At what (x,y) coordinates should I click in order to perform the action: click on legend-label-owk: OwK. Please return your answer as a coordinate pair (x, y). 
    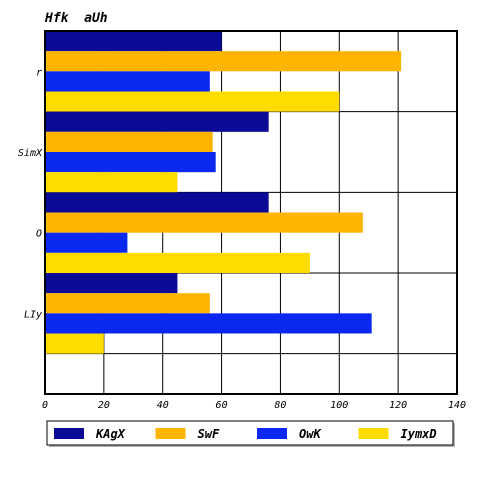
    Looking at the image, I should click on (310, 434).